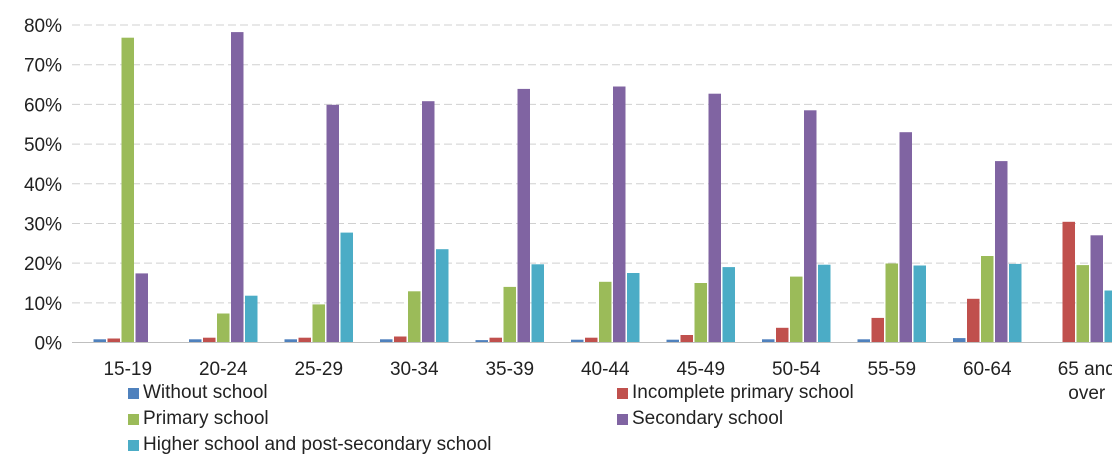  Describe the element at coordinates (1085, 381) in the screenshot. I see `x-tick-label: 65 and over` at that location.